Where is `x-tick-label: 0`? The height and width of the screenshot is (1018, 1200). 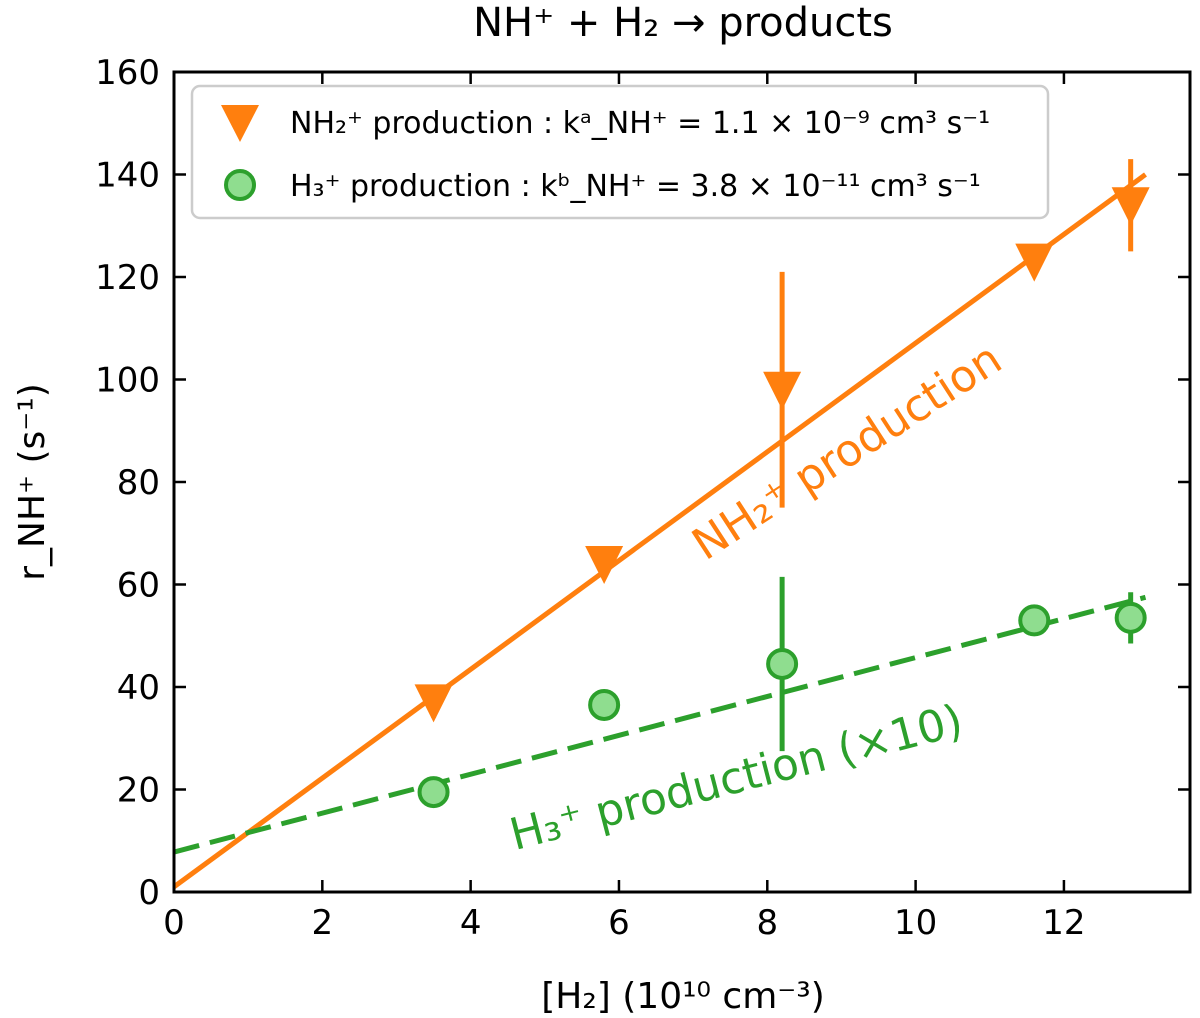 x-tick-label: 0 is located at coordinates (174, 923).